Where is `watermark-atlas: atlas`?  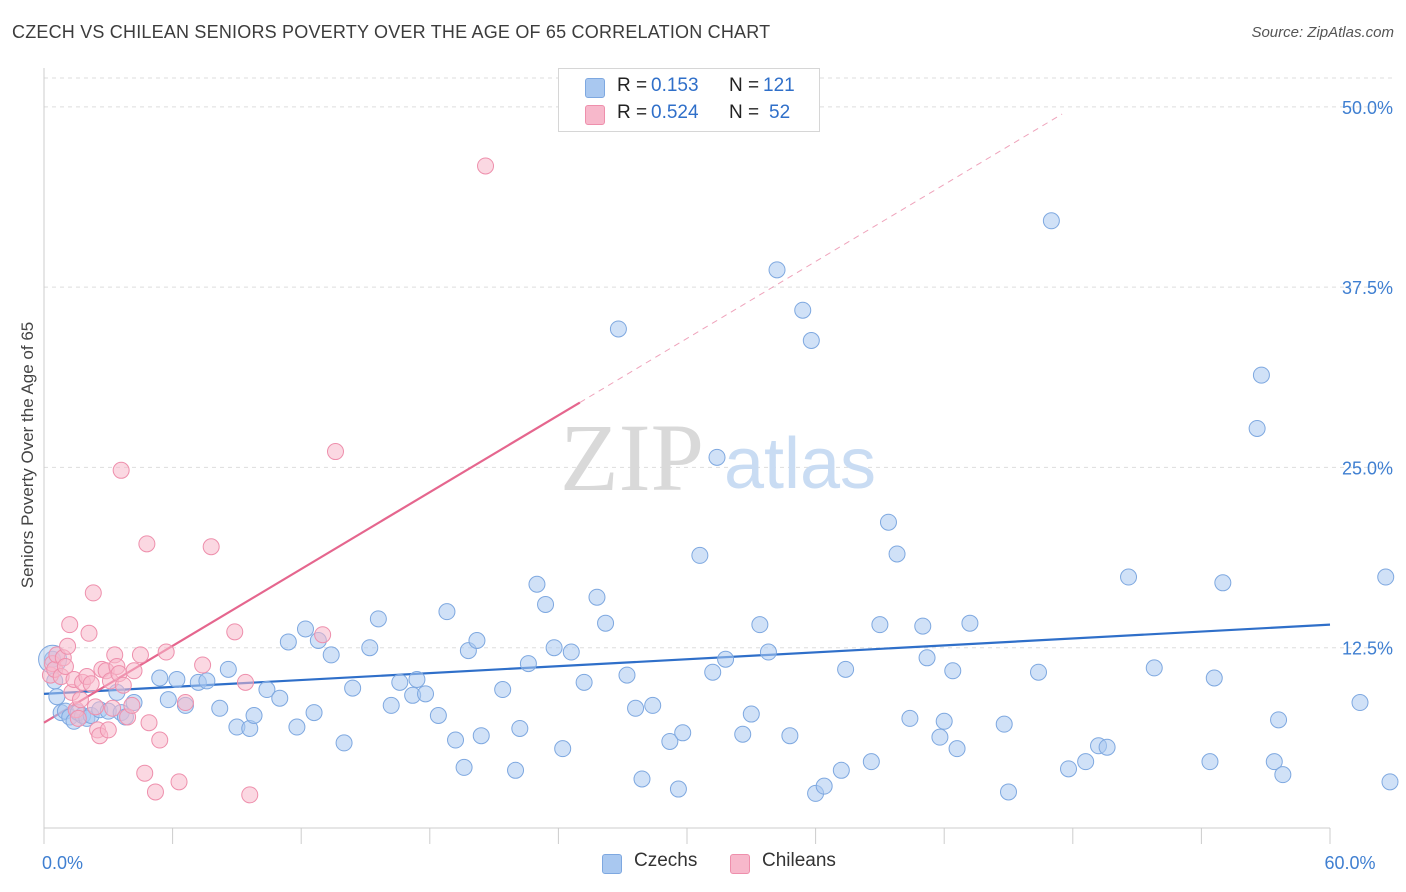 watermark-atlas: atlas is located at coordinates (800, 464).